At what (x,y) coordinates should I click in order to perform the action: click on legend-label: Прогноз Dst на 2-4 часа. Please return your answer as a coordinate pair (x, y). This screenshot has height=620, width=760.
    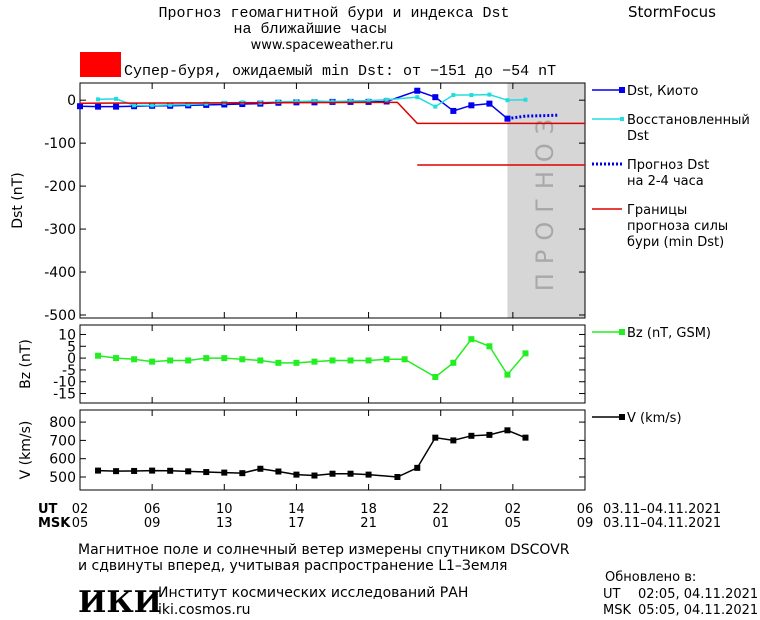
    Looking at the image, I should click on (668, 173).